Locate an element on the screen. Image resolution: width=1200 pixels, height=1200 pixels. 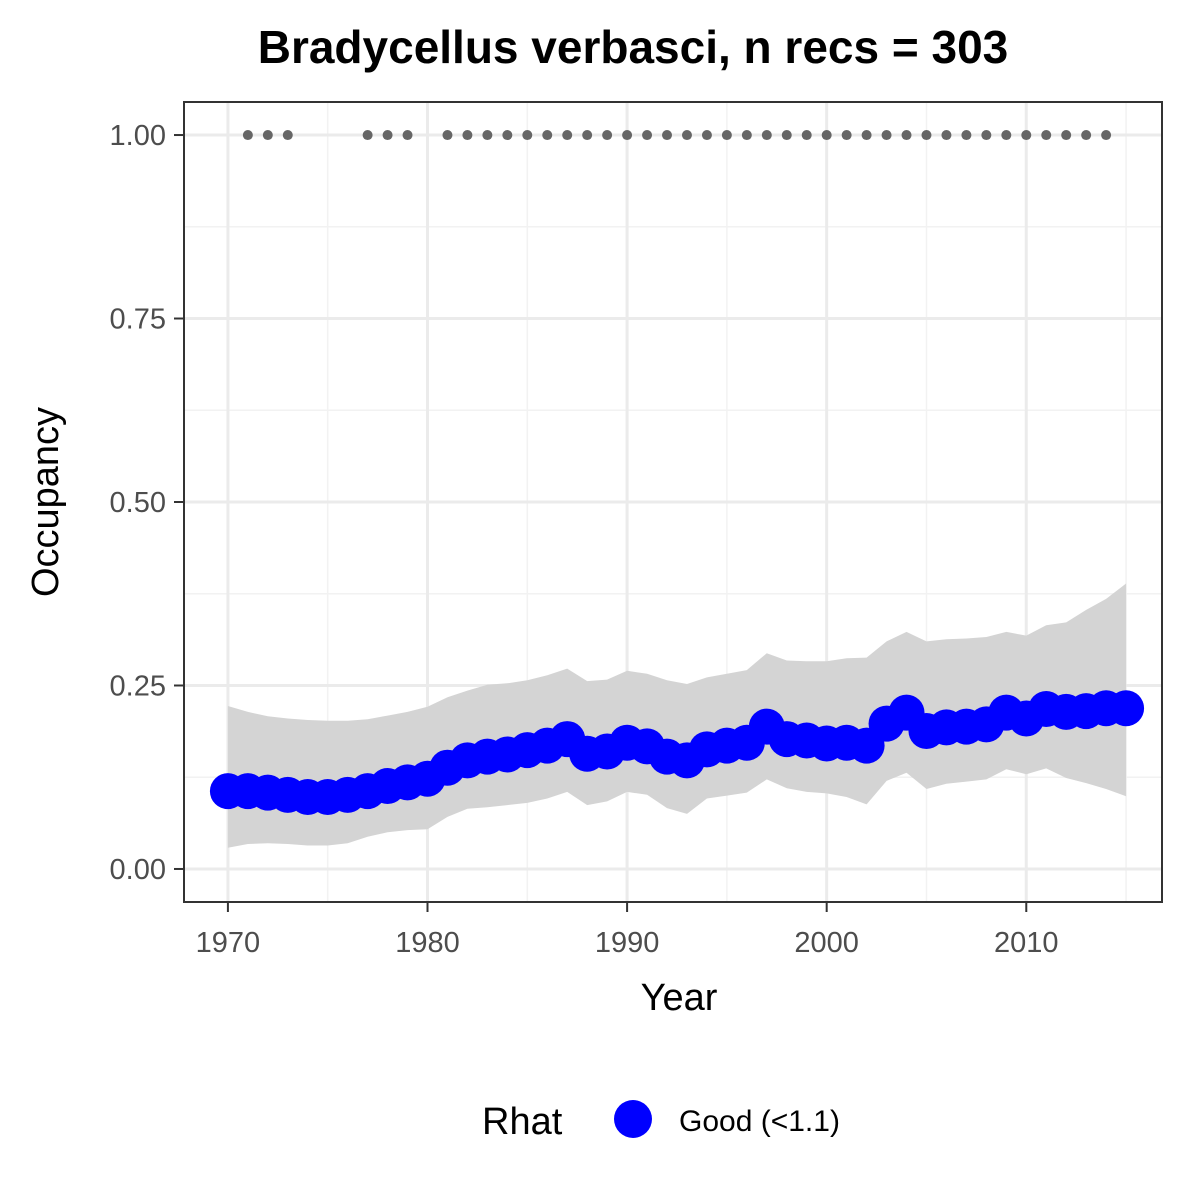
record-points is located at coordinates (677, 135).